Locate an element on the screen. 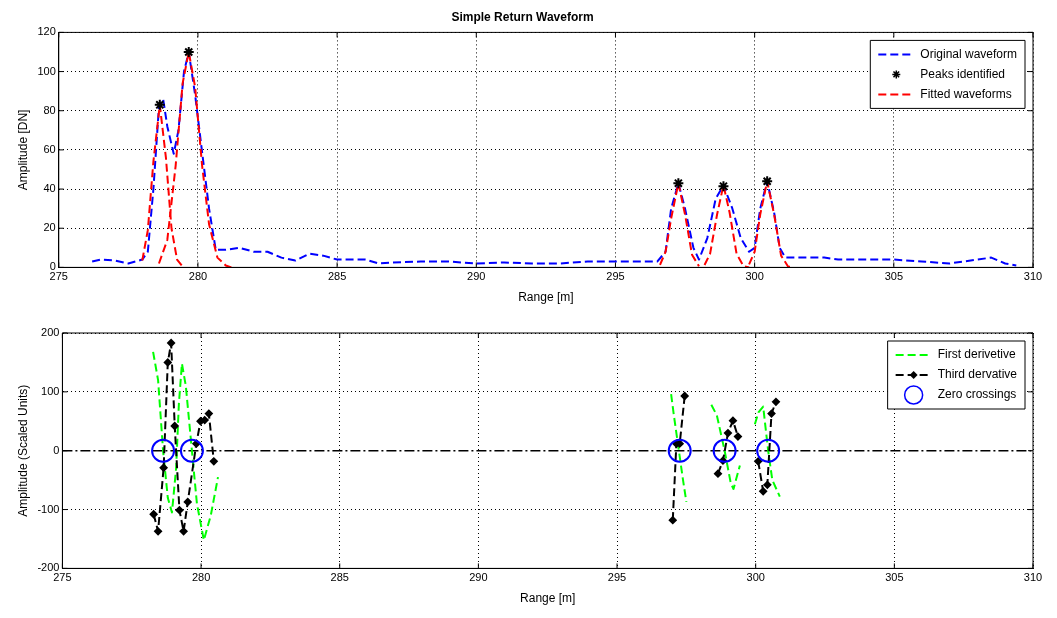 Image resolution: width=1057 pixels, height=618 pixels. legend-label: First derivetive is located at coordinates (976, 354).